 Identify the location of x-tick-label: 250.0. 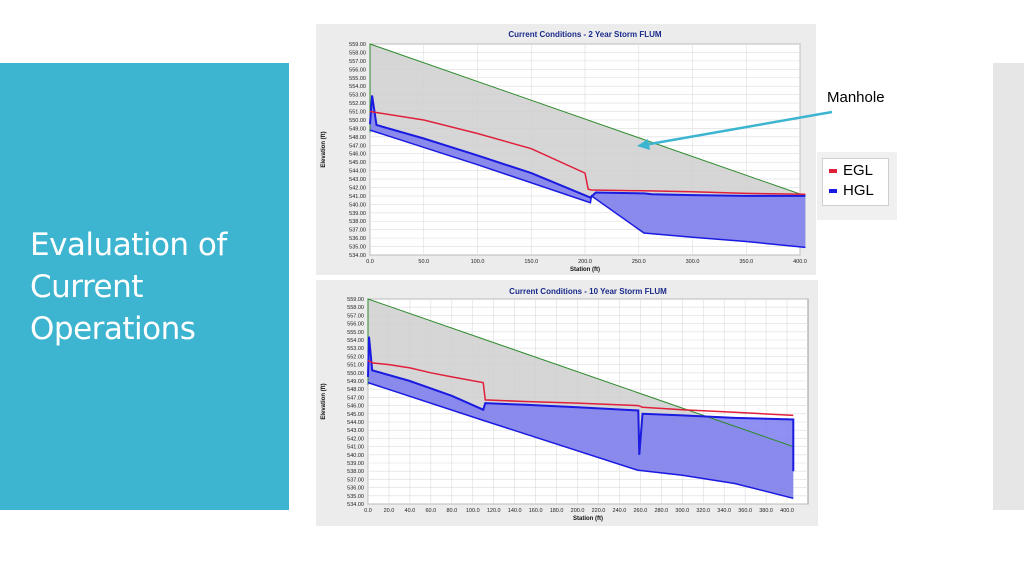
(639, 262).